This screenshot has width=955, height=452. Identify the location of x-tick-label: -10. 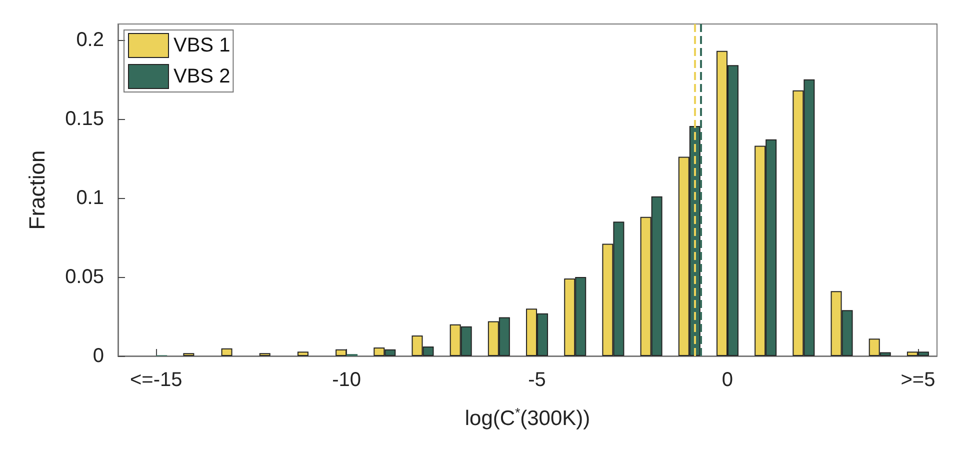
(347, 380).